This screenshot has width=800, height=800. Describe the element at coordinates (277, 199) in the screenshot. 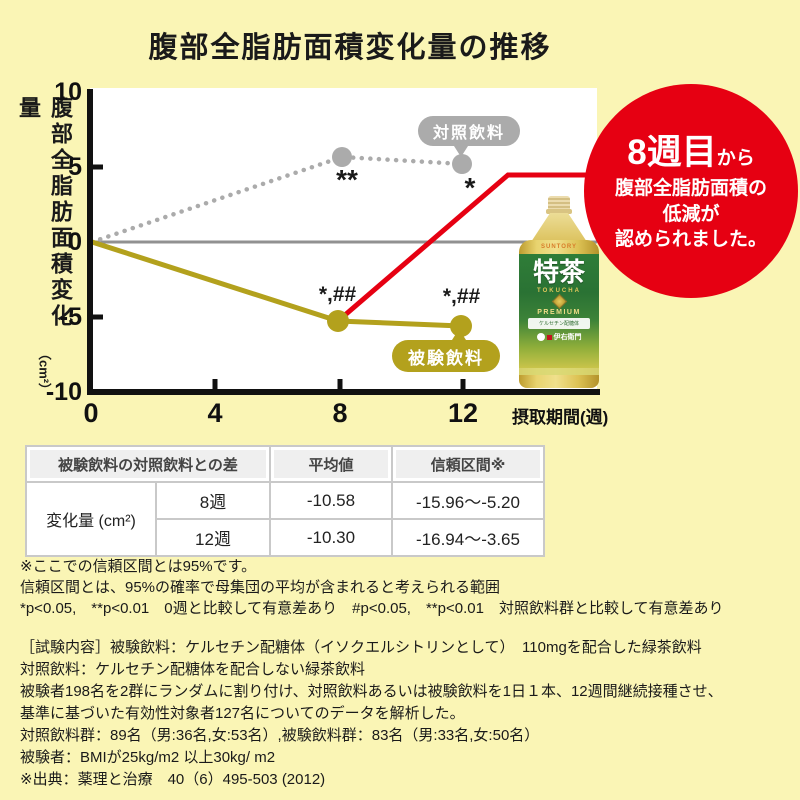

I see `control-series-line` at that location.